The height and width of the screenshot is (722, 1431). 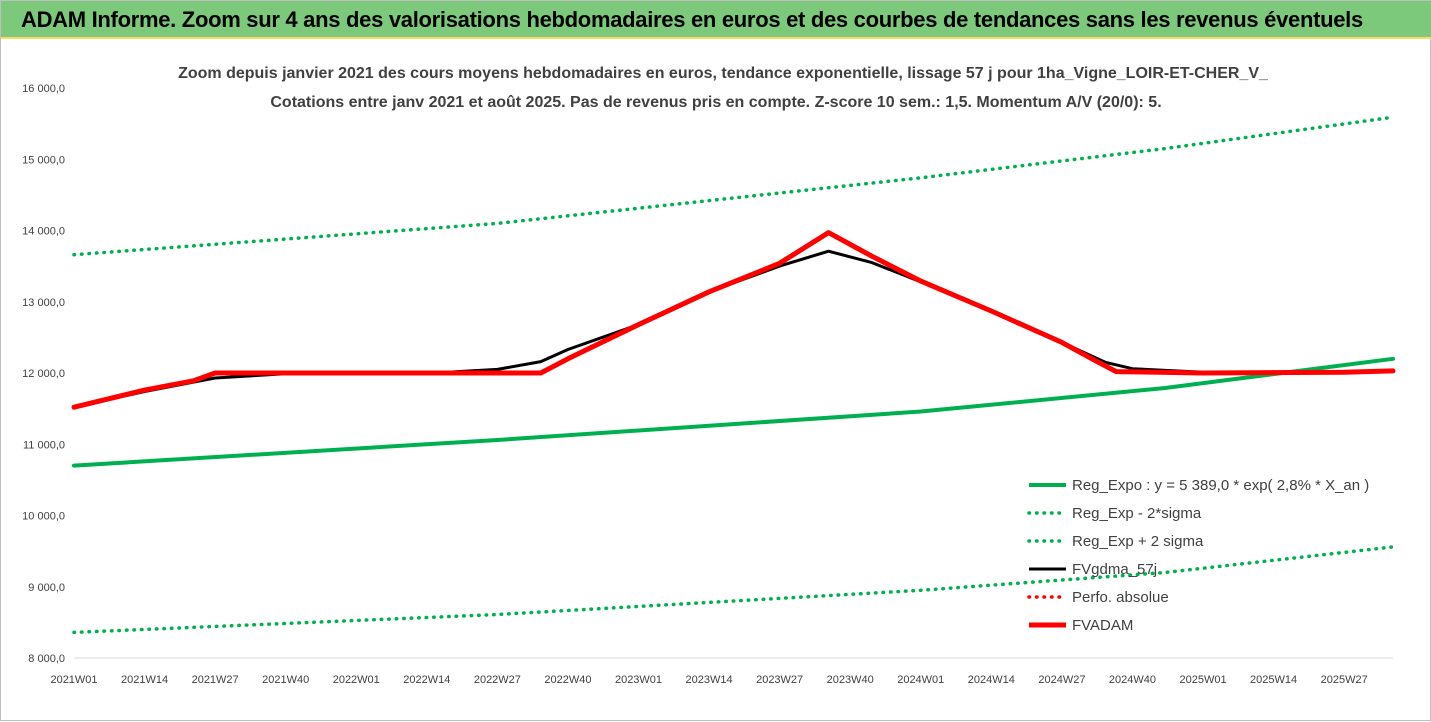 I want to click on y-tick-label: 12 000,0, so click(x=43, y=374).